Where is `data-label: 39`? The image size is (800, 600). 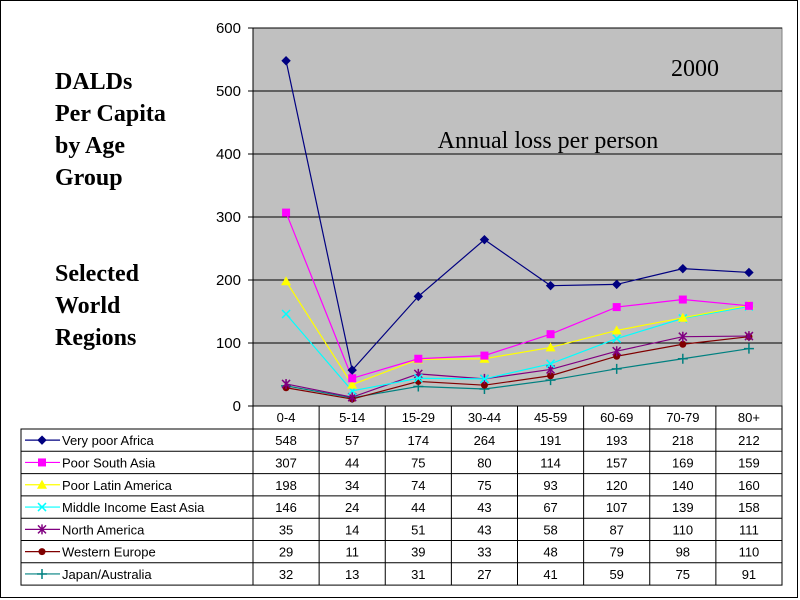
data-label: 39 is located at coordinates (418, 552).